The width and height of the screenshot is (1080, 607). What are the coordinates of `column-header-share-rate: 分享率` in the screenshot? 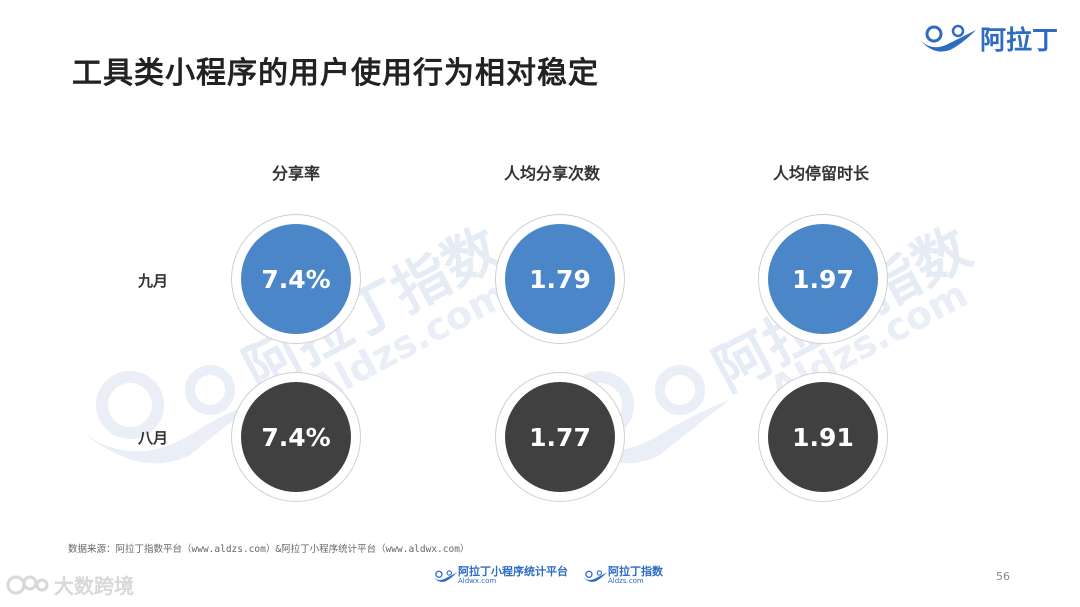 It's located at (295, 173).